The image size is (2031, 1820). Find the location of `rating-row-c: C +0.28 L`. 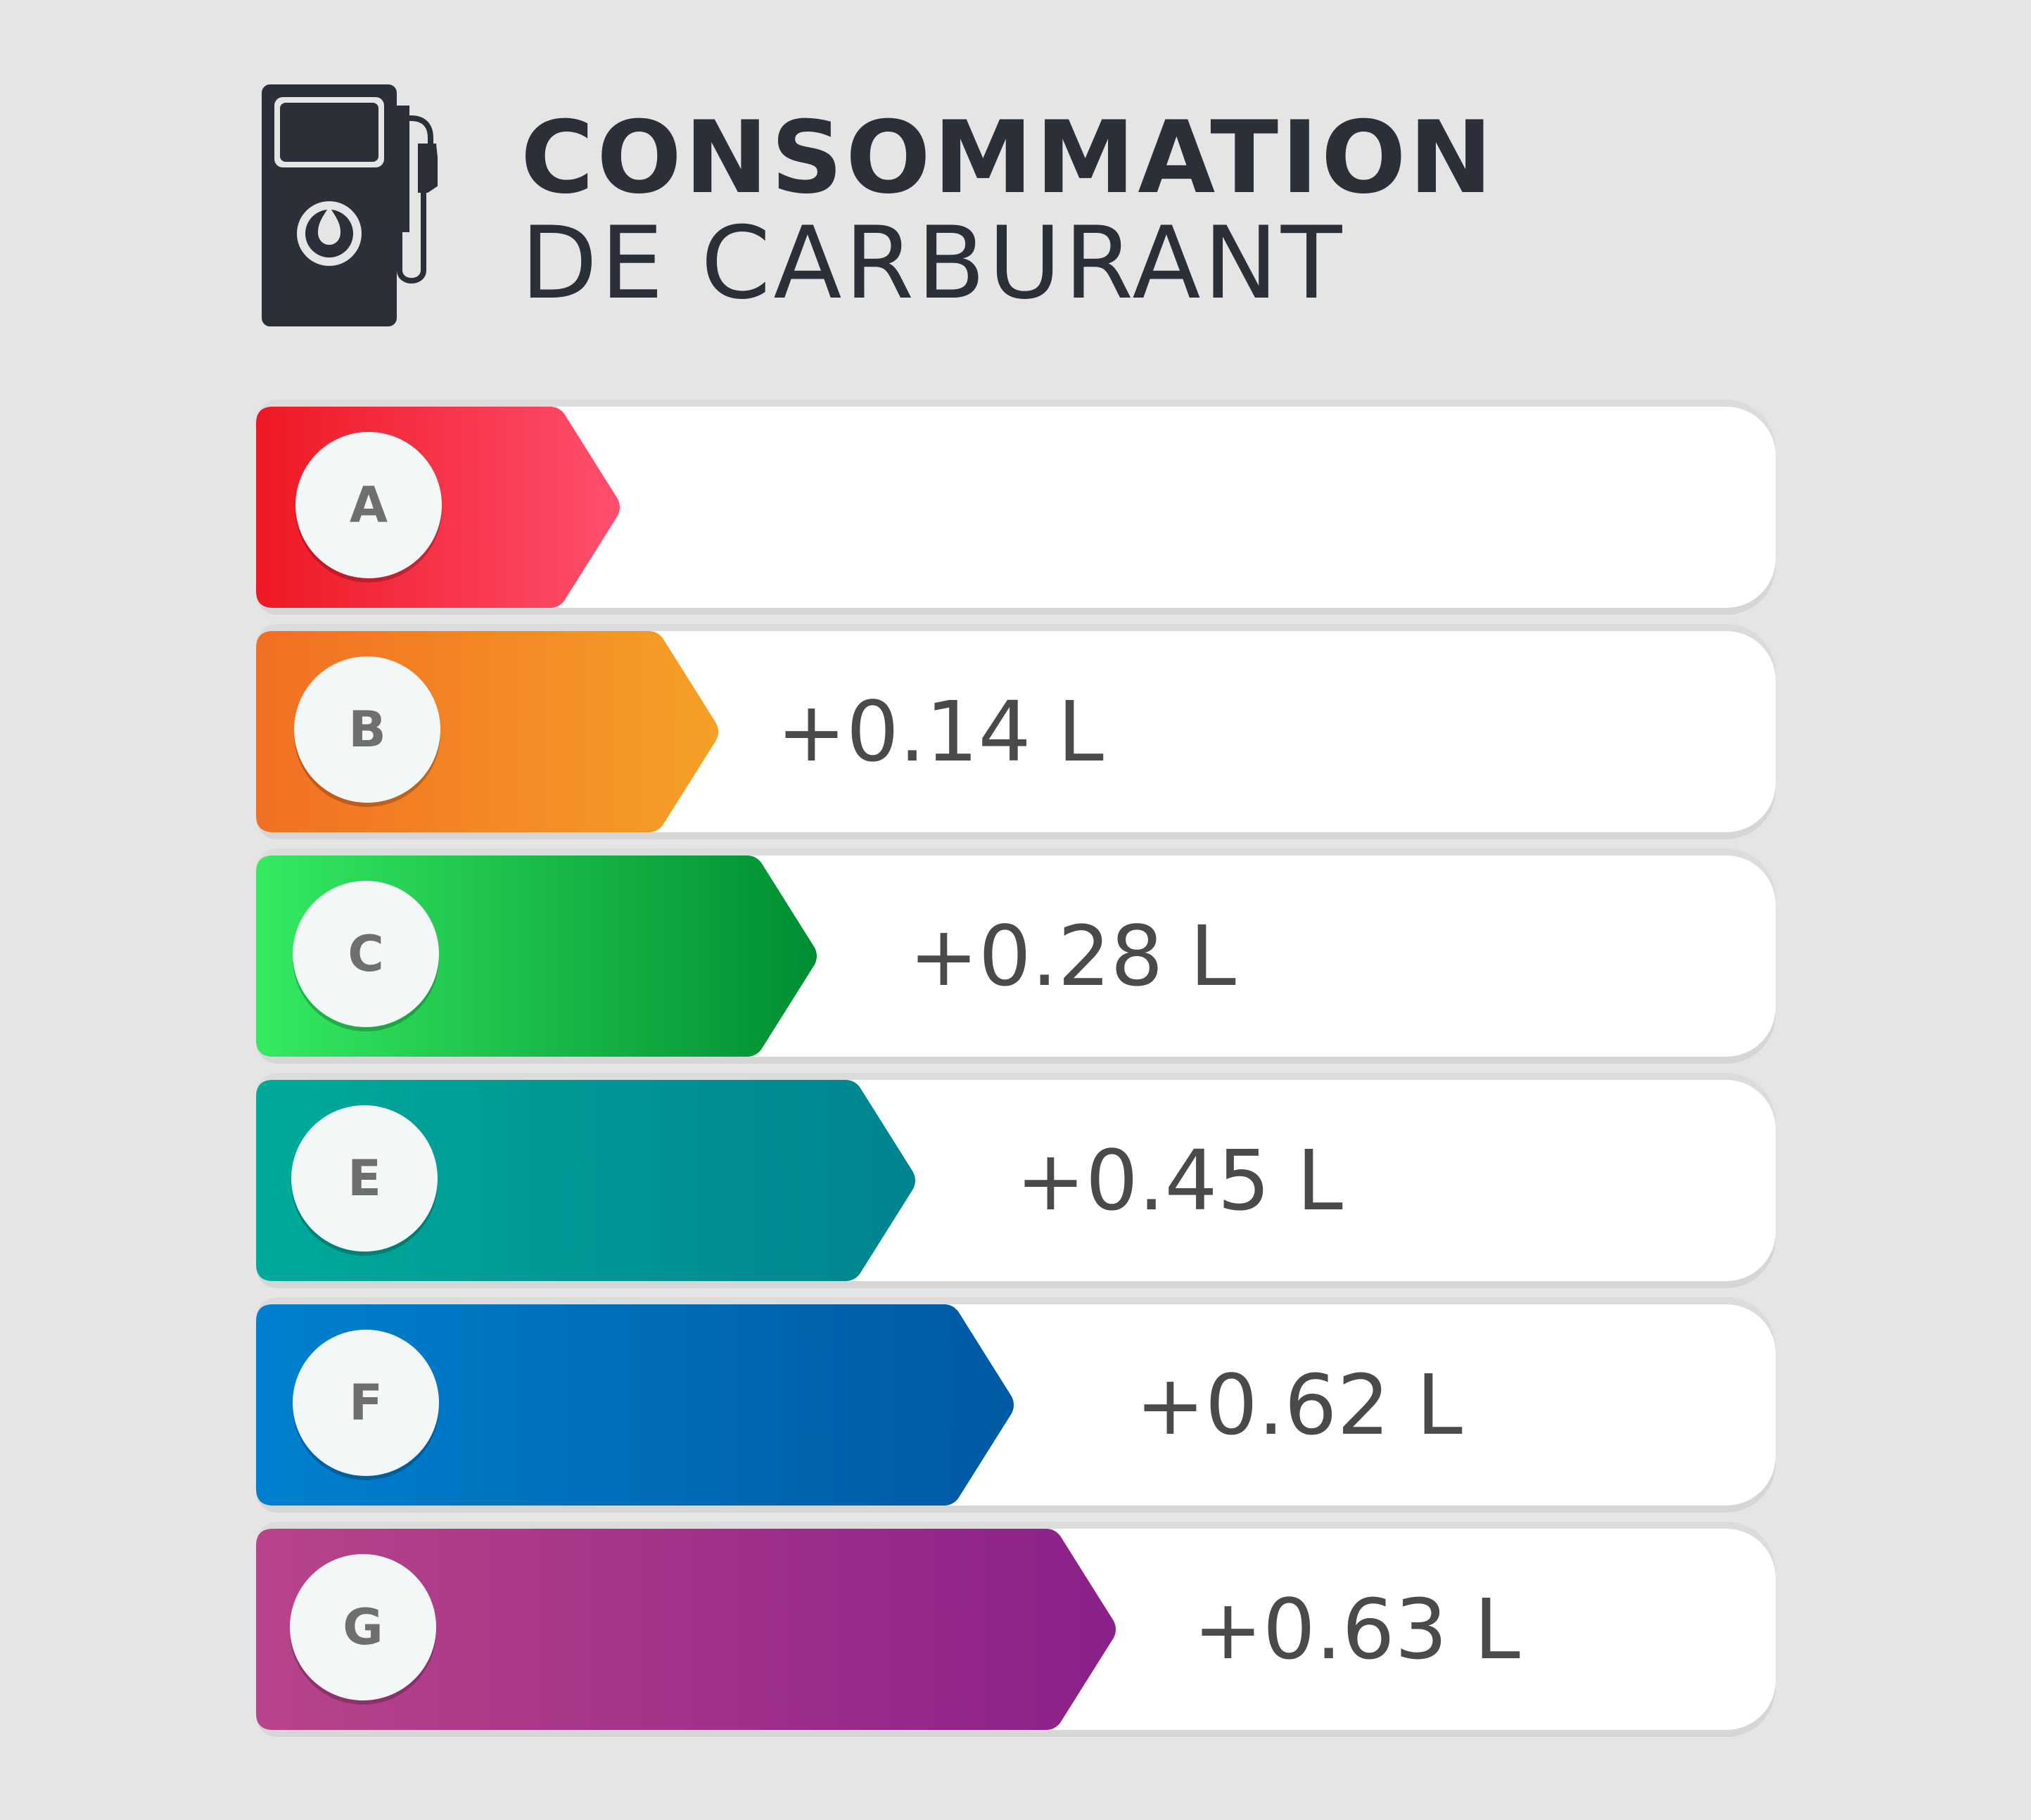

rating-row-c: C +0.28 L is located at coordinates (1016, 959).